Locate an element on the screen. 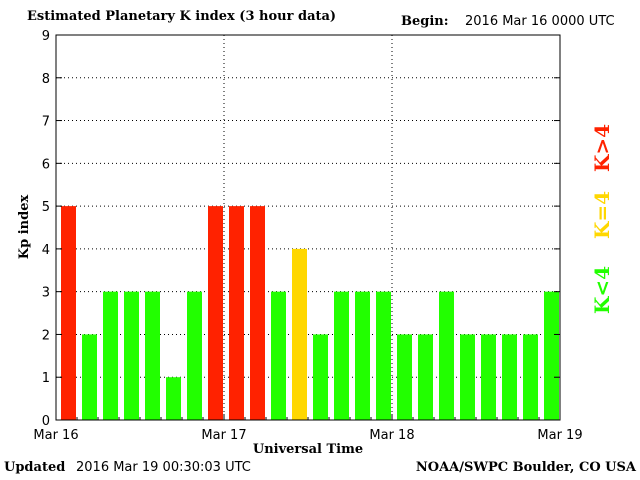  y-tick-label: 5 is located at coordinates (46, 207).